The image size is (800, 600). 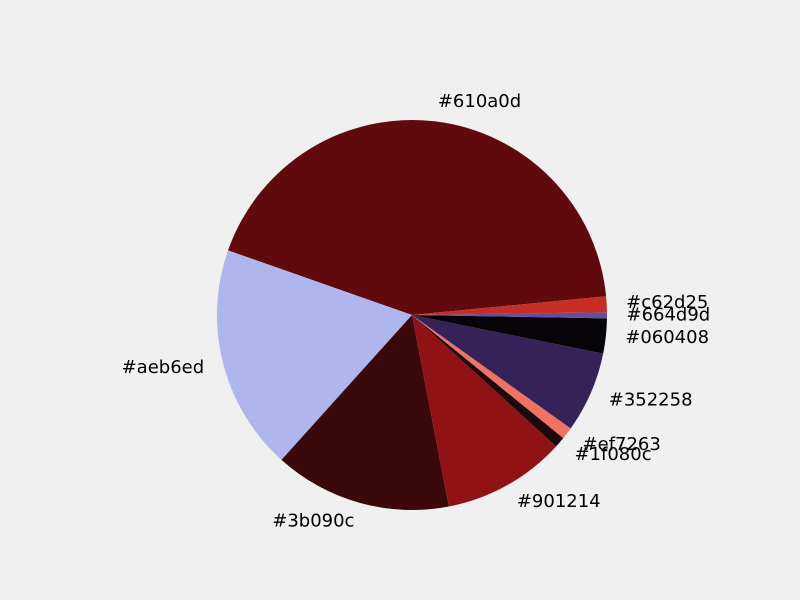 What do you see at coordinates (651, 399) in the screenshot?
I see `pie-slice-label-6: #352258` at bounding box center [651, 399].